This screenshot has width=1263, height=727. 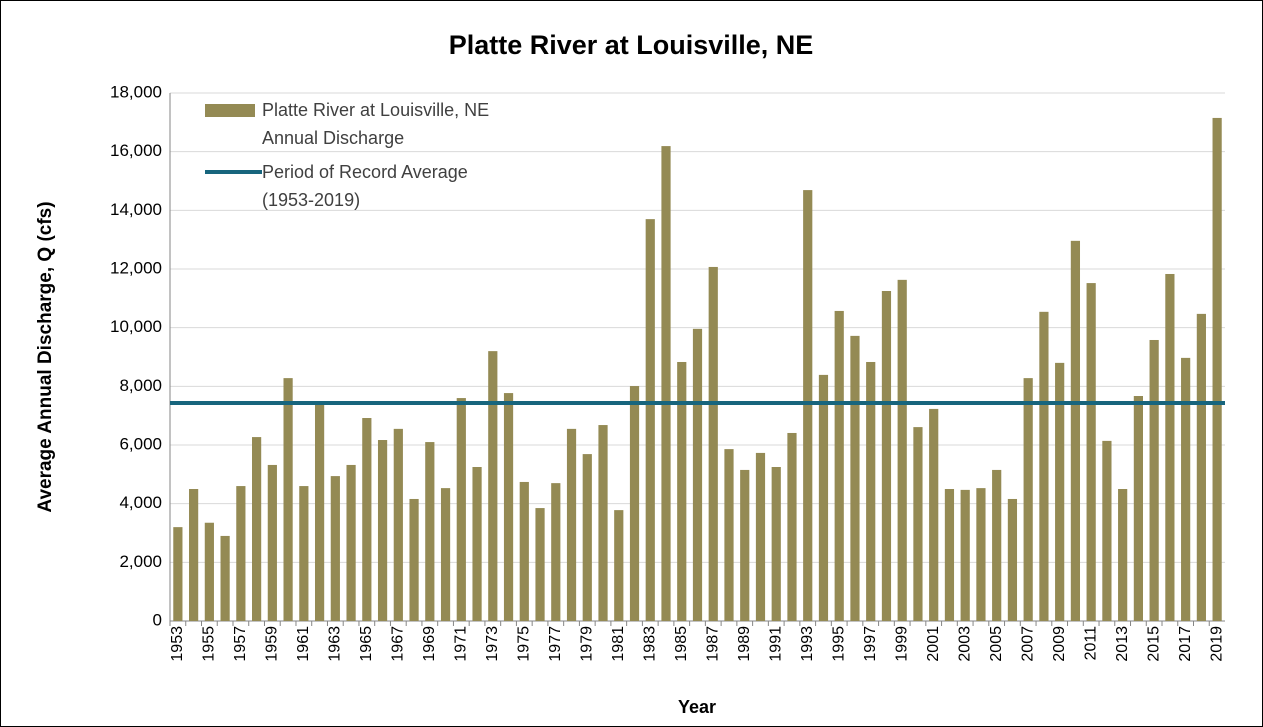 I want to click on x-tick-label: 1971, so click(x=461, y=644).